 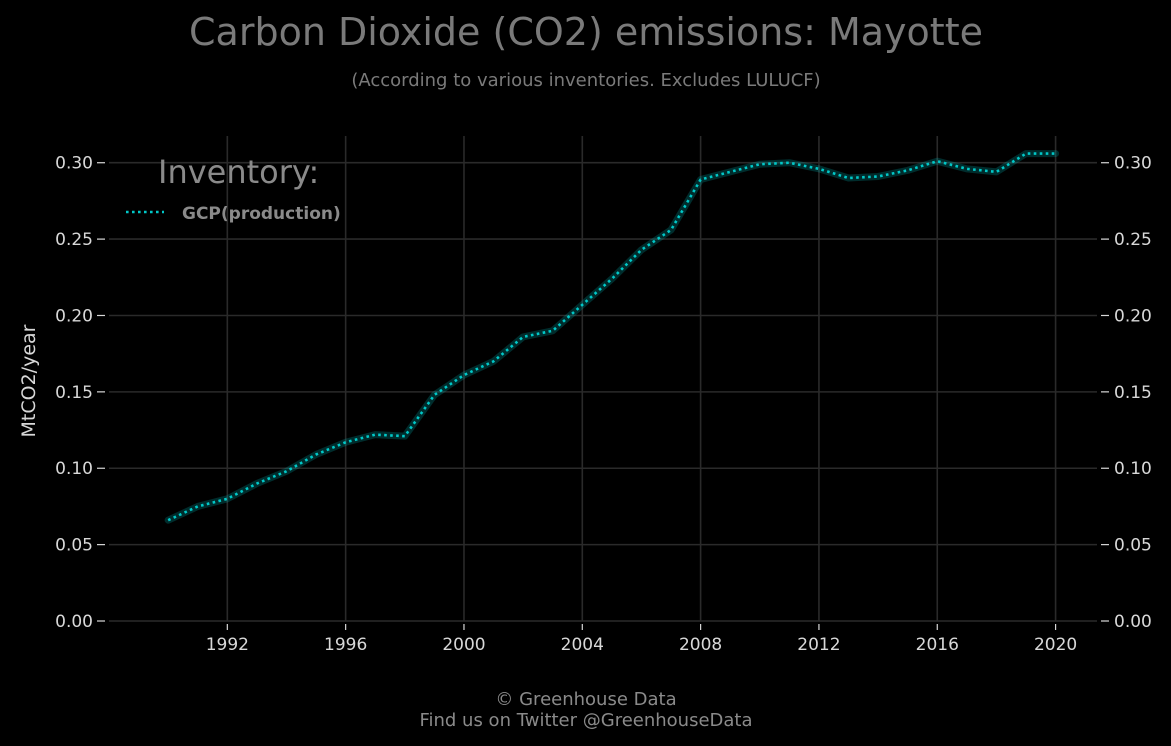 What do you see at coordinates (818, 645) in the screenshot?
I see `x-tick-label: 2012` at bounding box center [818, 645].